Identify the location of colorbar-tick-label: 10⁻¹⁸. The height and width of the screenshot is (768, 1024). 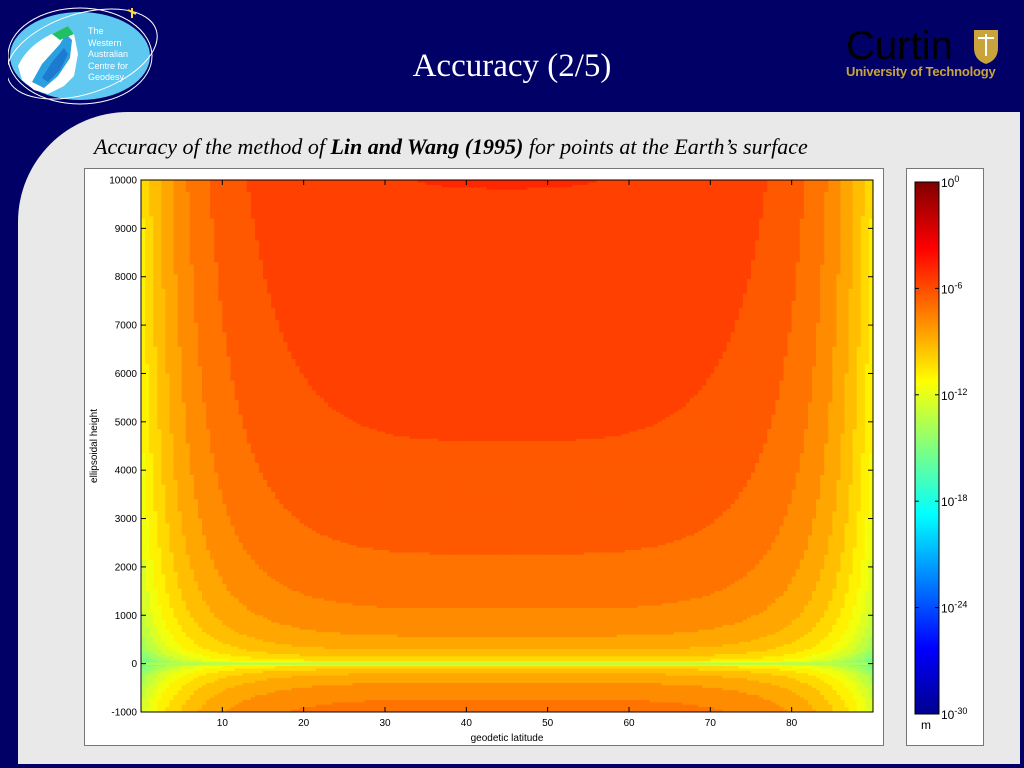
(954, 501).